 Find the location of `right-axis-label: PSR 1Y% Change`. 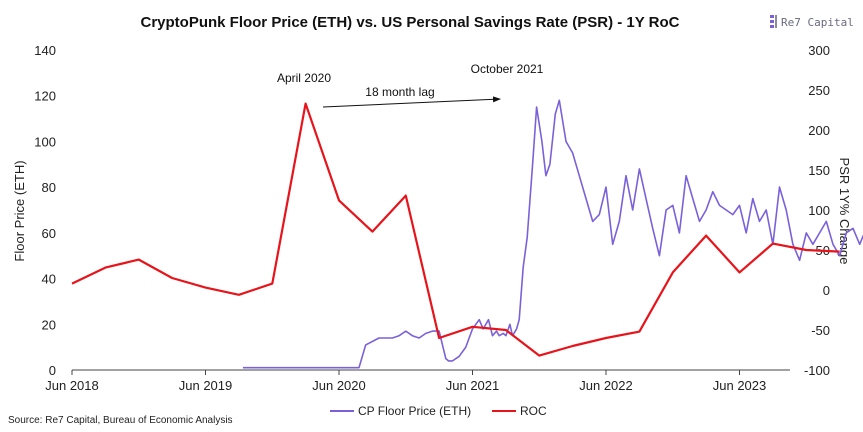

right-axis-label: PSR 1Y% Change is located at coordinates (844, 211).